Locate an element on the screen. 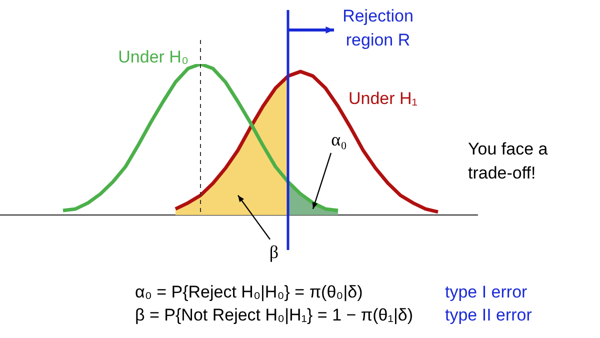 The image size is (600, 338). text: type I error is located at coordinates (486, 292).